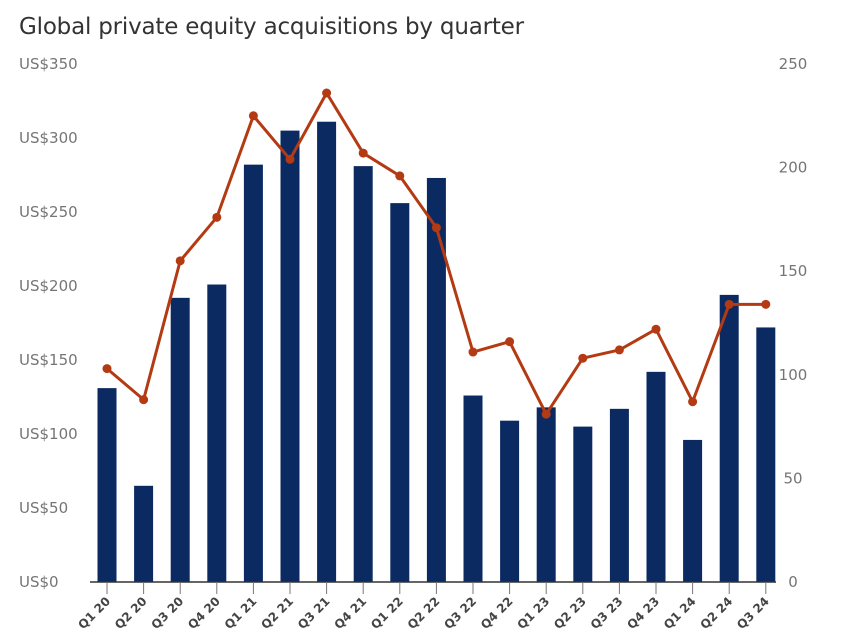 The width and height of the screenshot is (852, 642). What do you see at coordinates (277, 613) in the screenshot?
I see `x-axis-tick-label: Q2 21` at bounding box center [277, 613].